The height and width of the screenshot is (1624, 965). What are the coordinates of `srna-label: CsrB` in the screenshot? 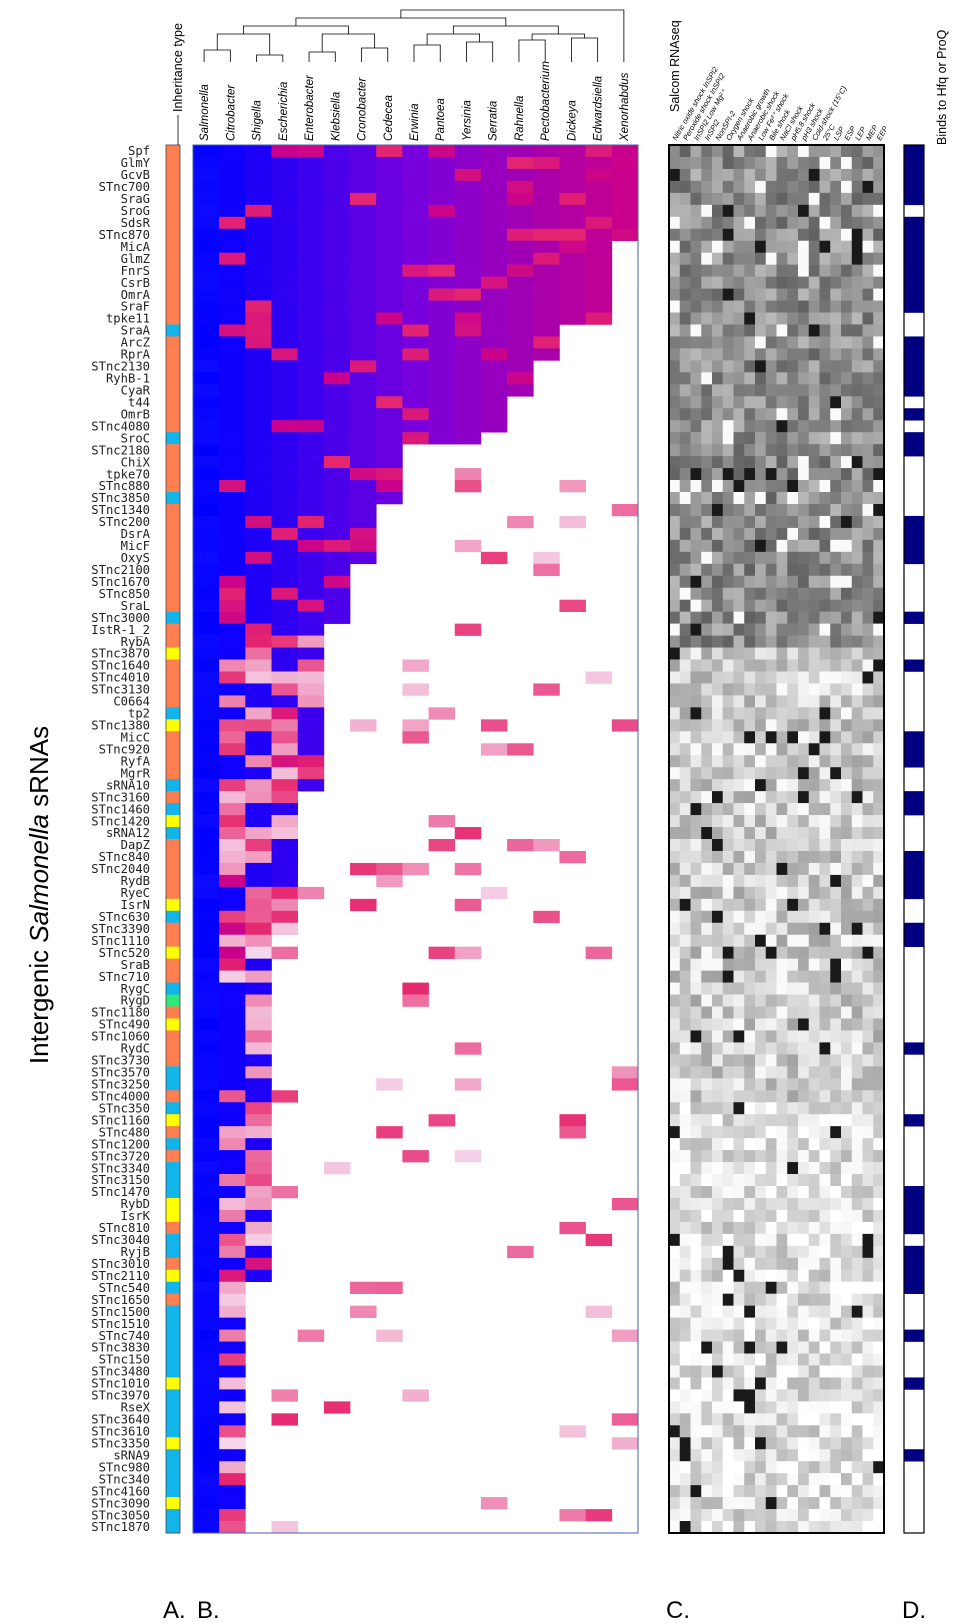 It's located at (135, 283).